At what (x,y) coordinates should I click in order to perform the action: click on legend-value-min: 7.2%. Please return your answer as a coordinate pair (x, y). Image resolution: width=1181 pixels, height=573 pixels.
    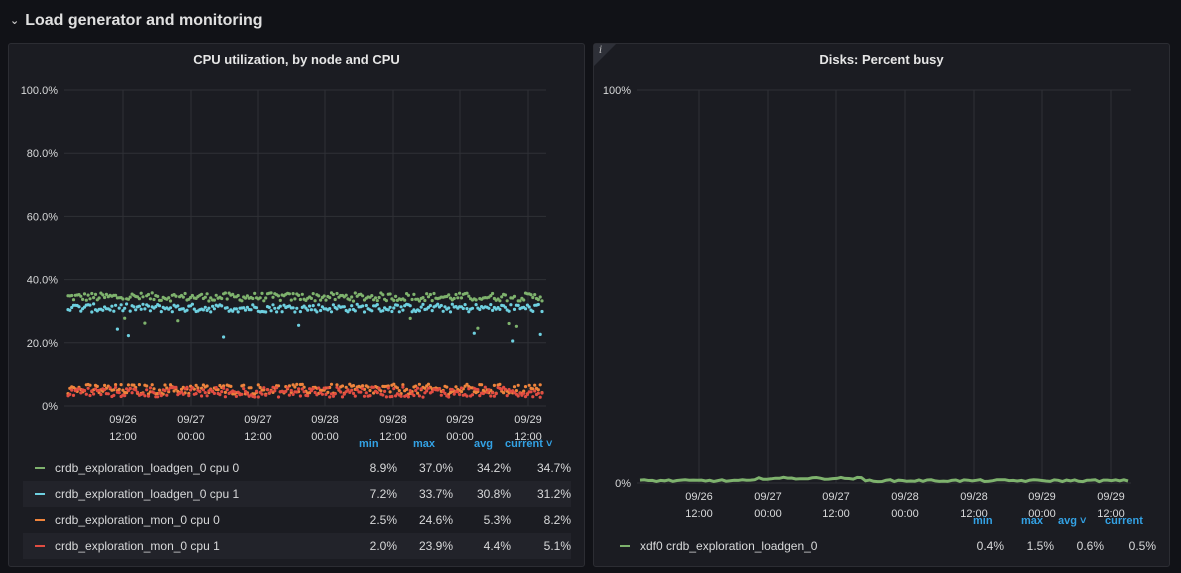
    Looking at the image, I should click on (383, 494).